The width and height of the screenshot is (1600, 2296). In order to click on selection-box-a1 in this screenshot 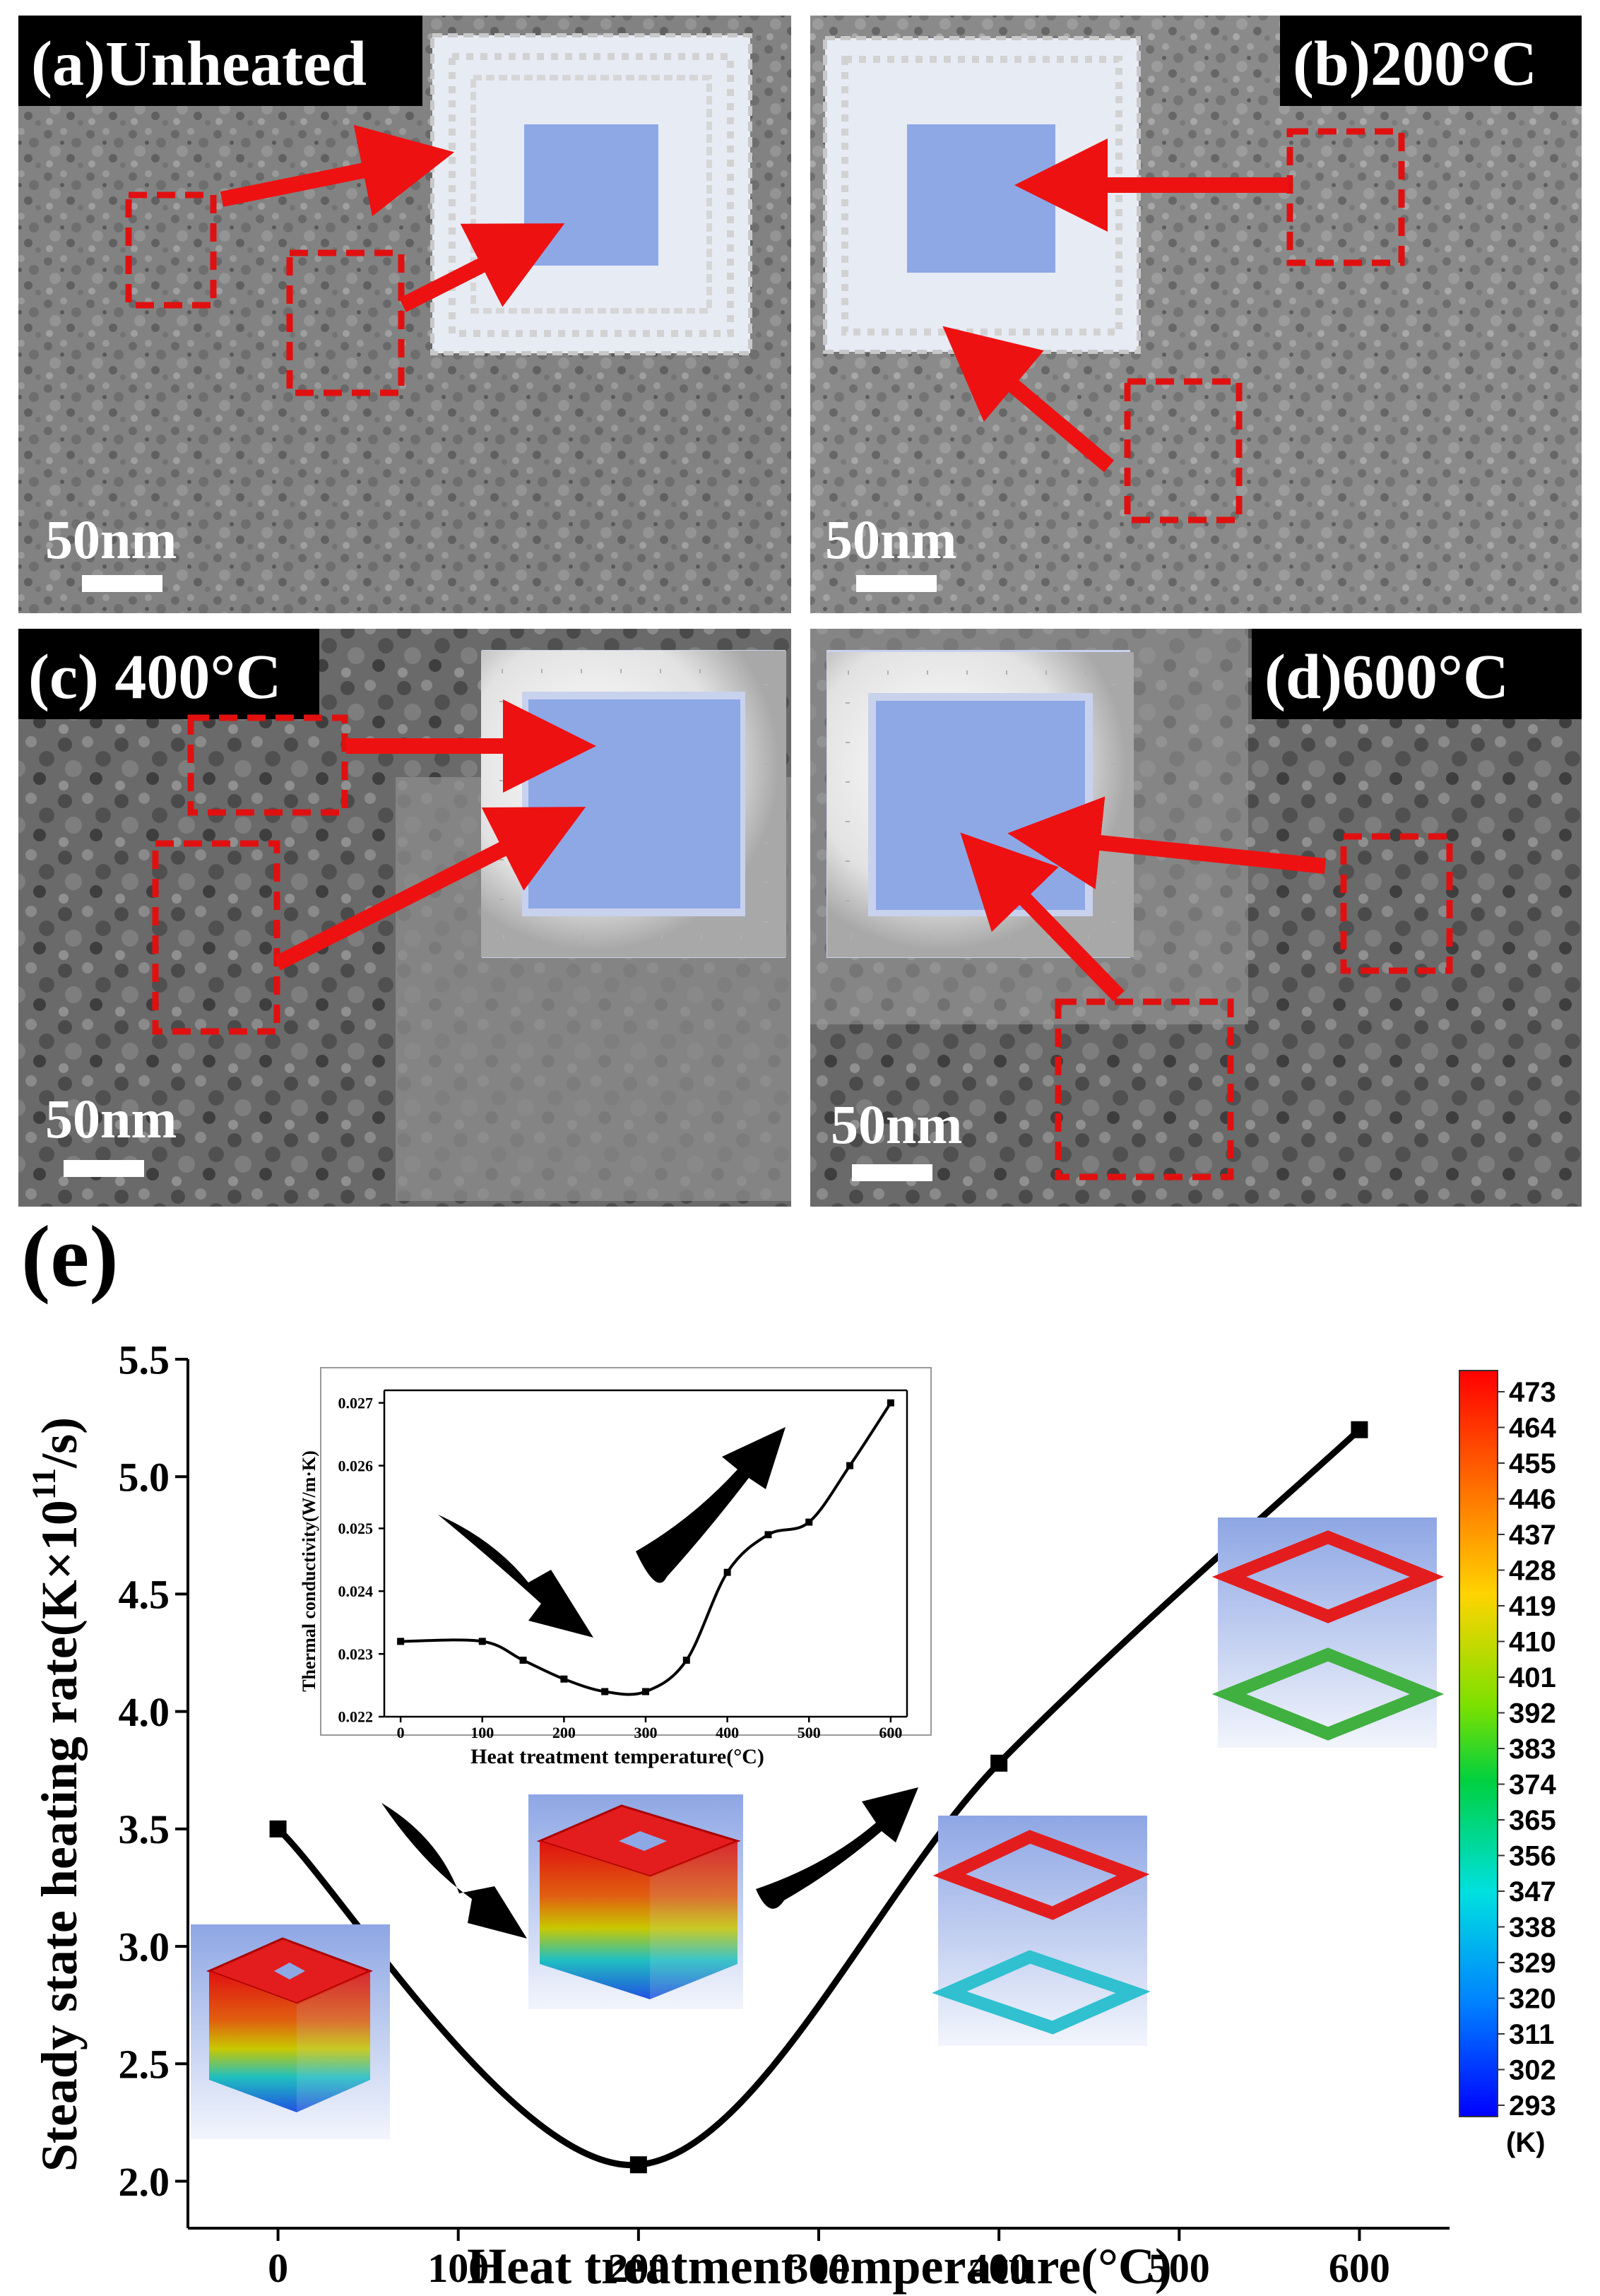, I will do `click(171, 250)`.